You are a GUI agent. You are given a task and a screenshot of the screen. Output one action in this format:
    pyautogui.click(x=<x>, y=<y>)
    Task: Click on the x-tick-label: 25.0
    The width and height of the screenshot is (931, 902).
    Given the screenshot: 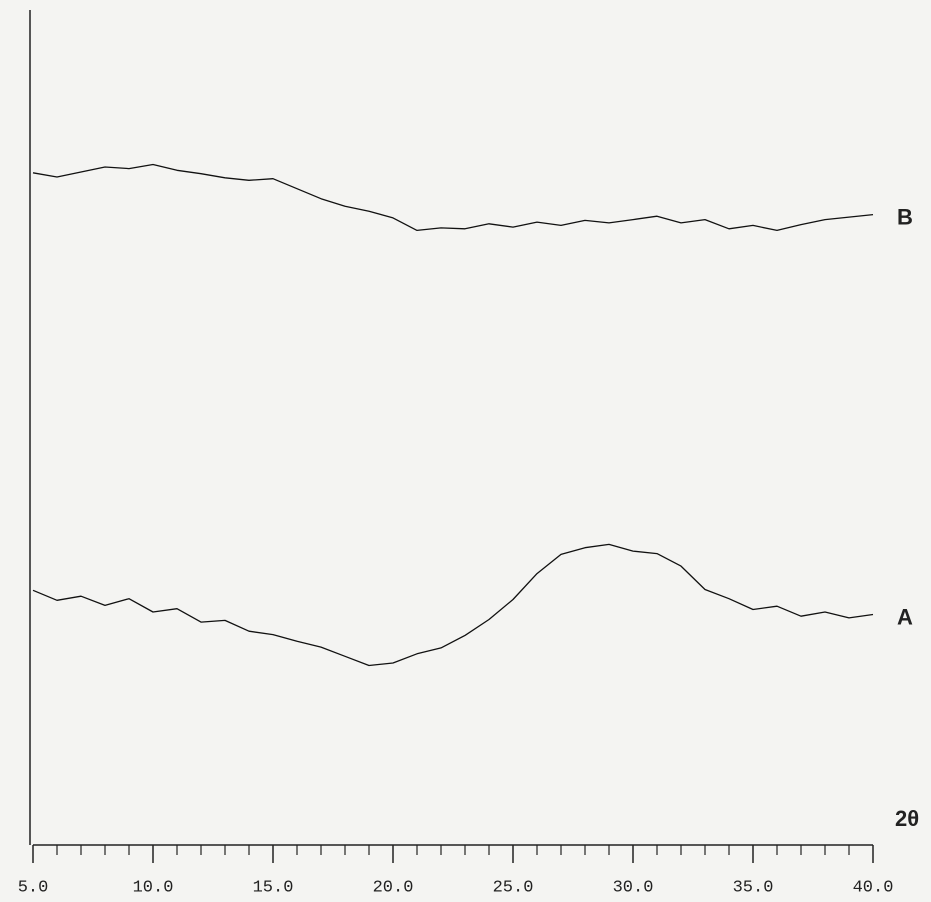 What is the action you would take?
    pyautogui.click(x=513, y=887)
    